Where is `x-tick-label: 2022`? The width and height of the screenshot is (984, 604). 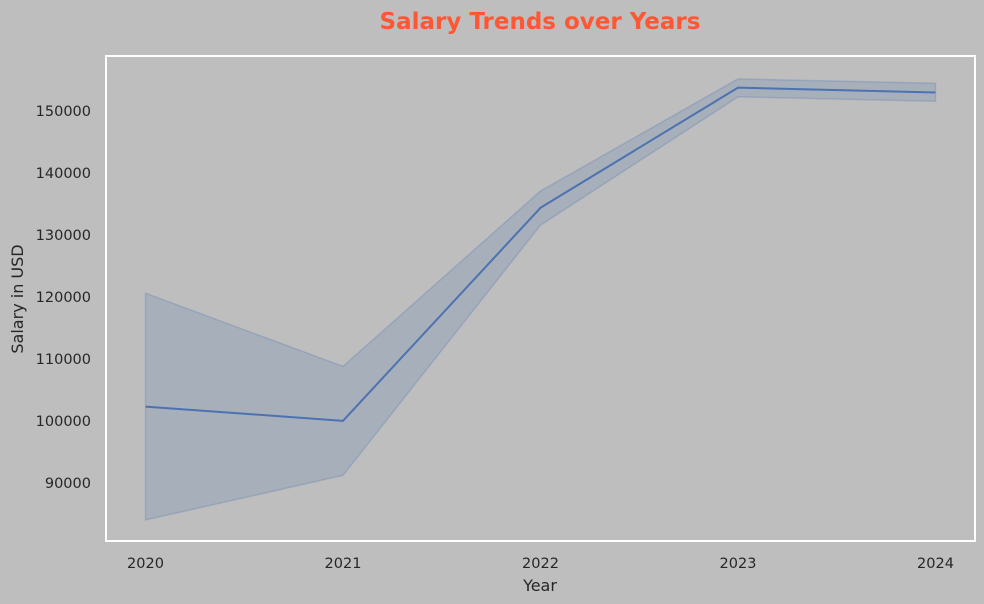
x-tick-label: 2022 is located at coordinates (540, 564).